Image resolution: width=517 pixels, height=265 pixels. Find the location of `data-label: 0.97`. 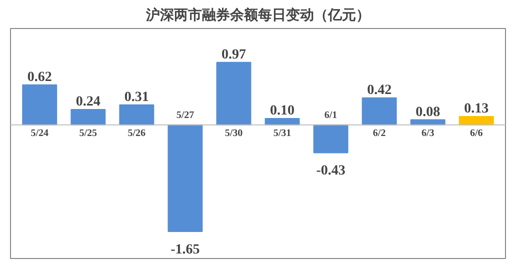

data-label: 0.97 is located at coordinates (233, 54).